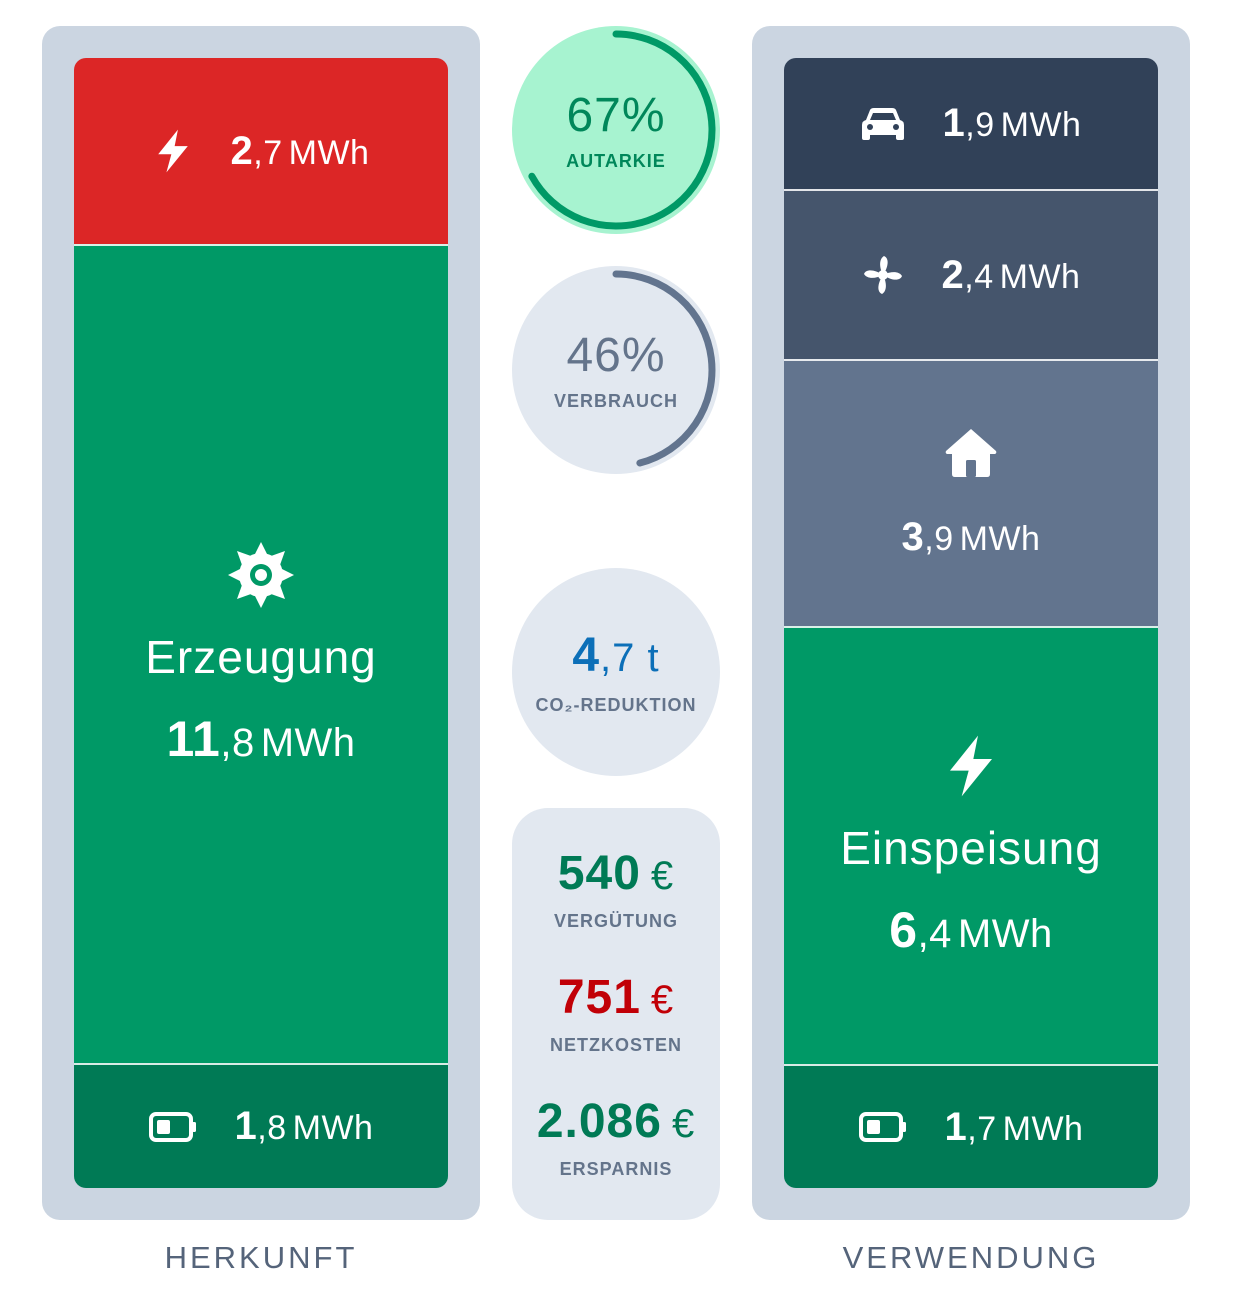 The height and width of the screenshot is (1302, 1236). I want to click on household-value: 3,9 MWh, so click(971, 537).